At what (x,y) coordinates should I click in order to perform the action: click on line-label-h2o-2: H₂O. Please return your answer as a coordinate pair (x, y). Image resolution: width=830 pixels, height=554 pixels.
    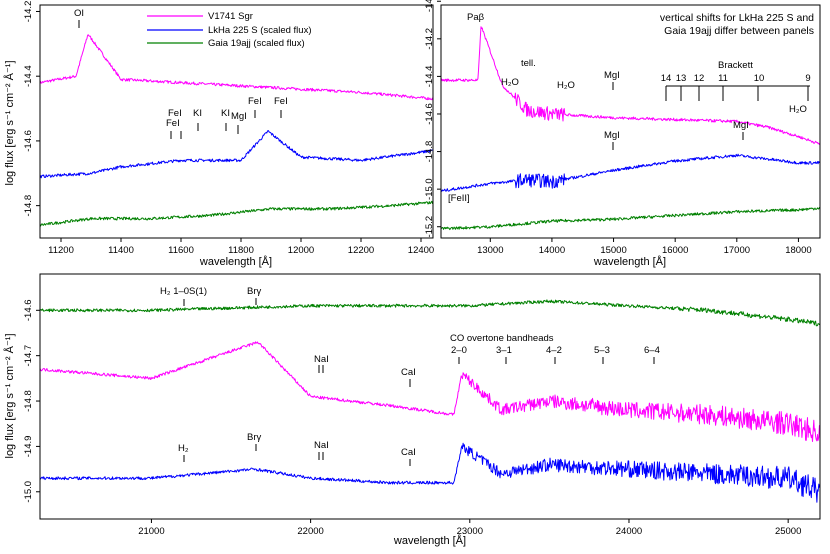
    Looking at the image, I should click on (566, 85).